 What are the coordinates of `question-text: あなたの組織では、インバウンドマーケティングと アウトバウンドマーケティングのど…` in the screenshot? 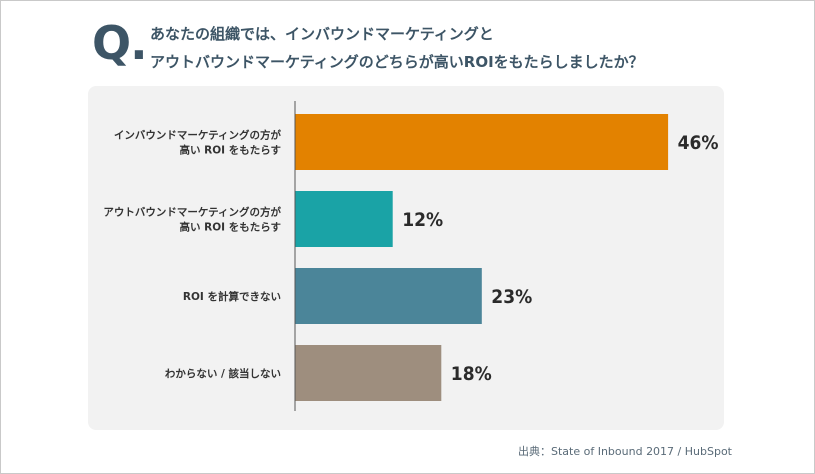 It's located at (470, 48).